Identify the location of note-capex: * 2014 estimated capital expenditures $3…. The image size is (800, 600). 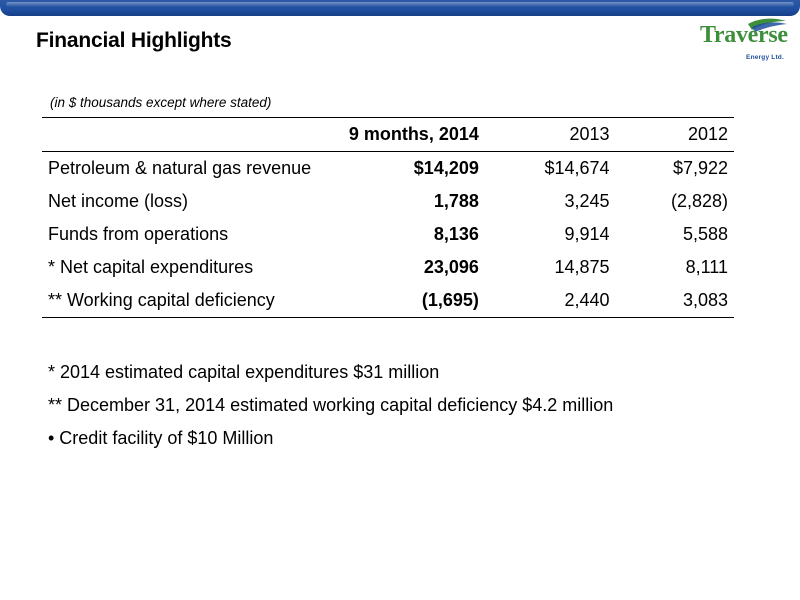
(244, 372).